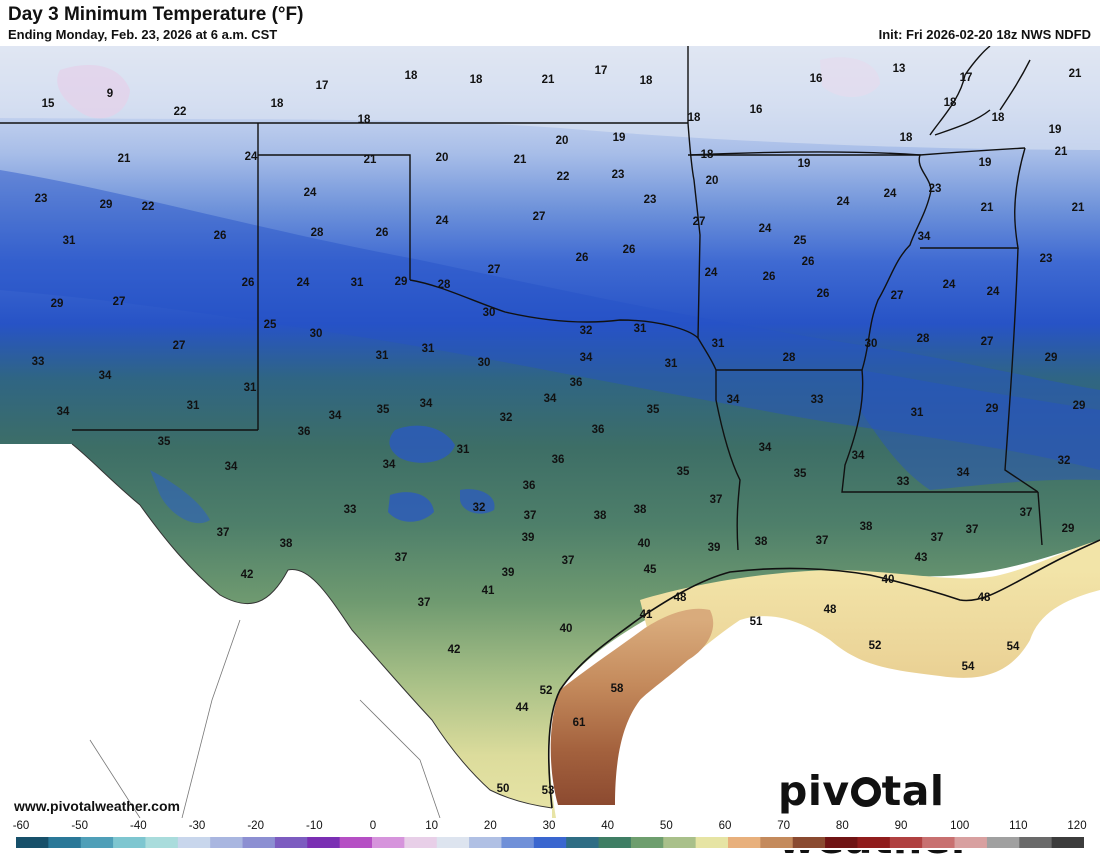 The height and width of the screenshot is (863, 1100). I want to click on temp-label: 41, so click(488, 591).